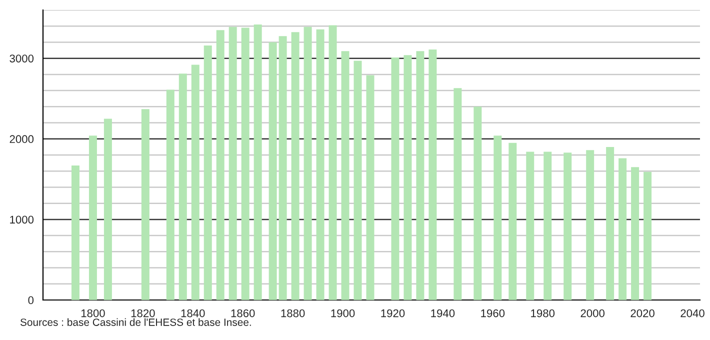 The width and height of the screenshot is (710, 340). Describe the element at coordinates (22, 139) in the screenshot. I see `y-tick-label: 2000` at that location.